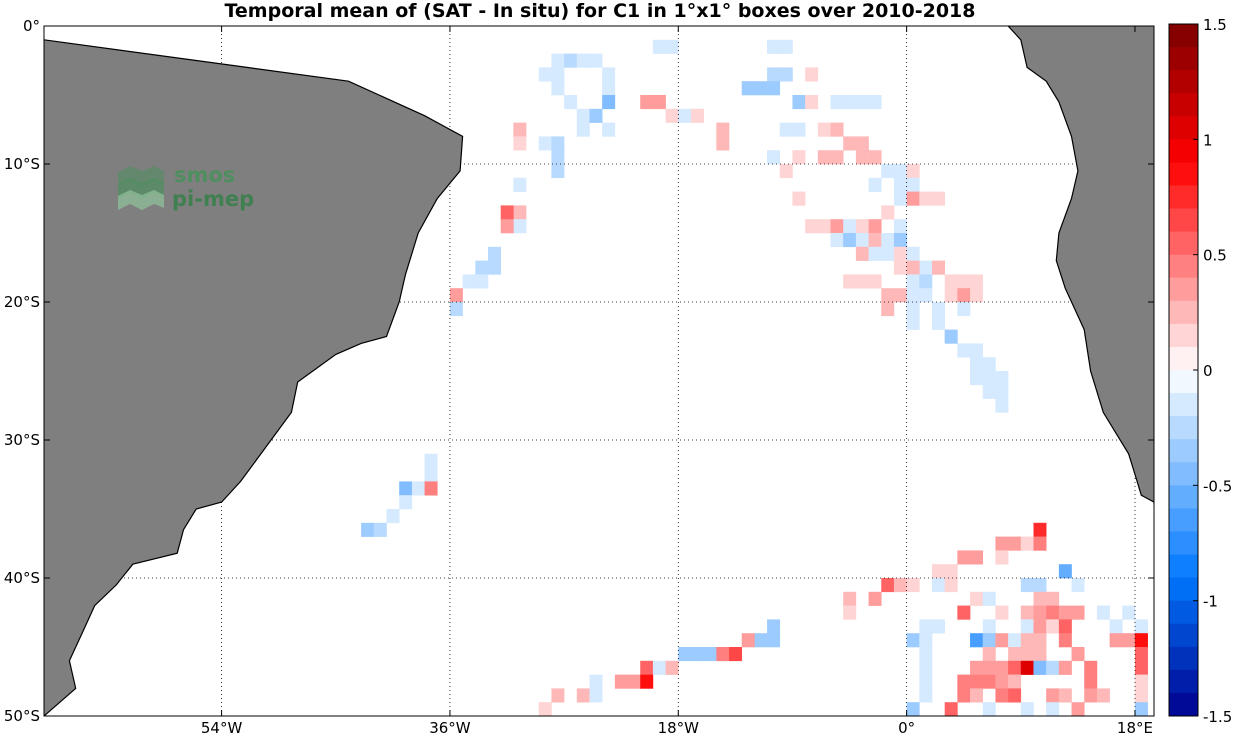 Image resolution: width=1241 pixels, height=738 pixels. Describe the element at coordinates (22, 578) in the screenshot. I see `y-tick-label: 40°S` at that location.